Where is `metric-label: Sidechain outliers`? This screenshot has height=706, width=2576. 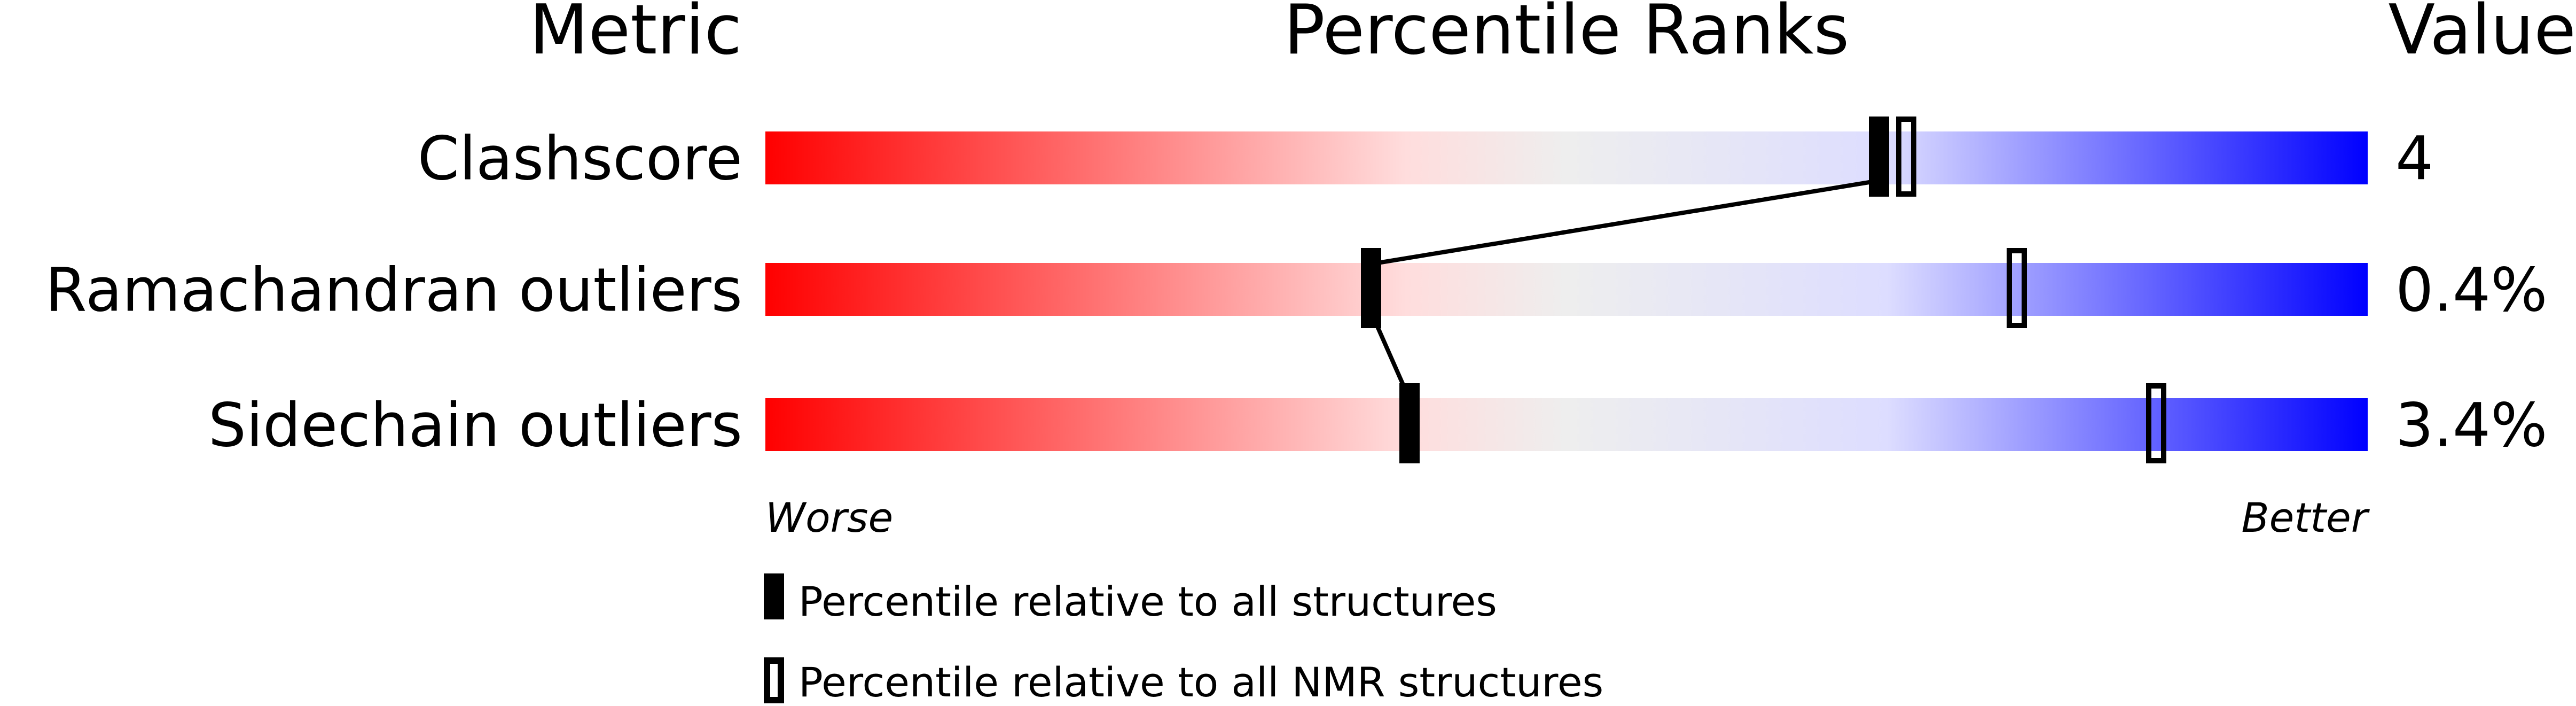 metric-label: Sidechain outliers is located at coordinates (475, 426).